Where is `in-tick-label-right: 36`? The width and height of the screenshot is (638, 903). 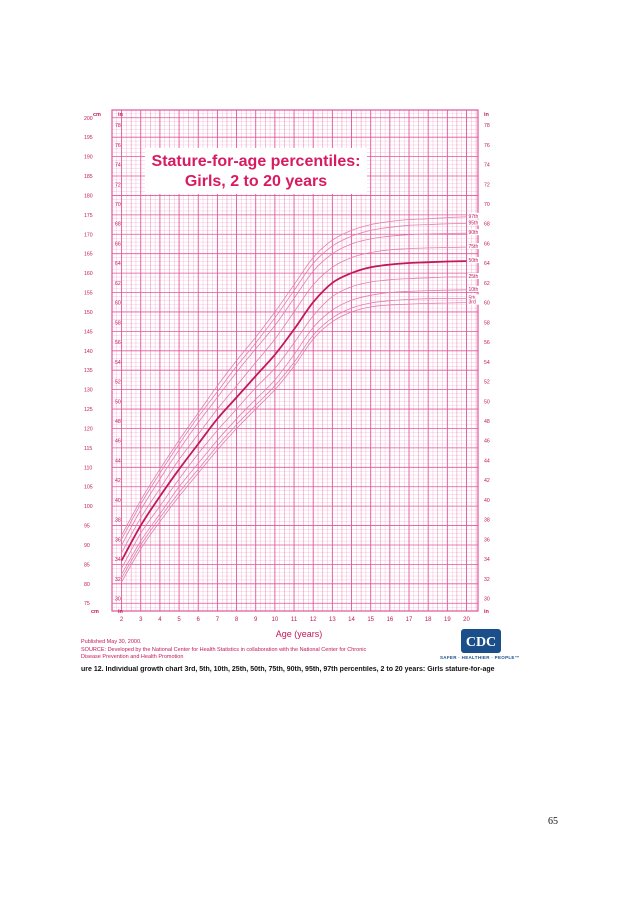 in-tick-label-right: 36 is located at coordinates (487, 540).